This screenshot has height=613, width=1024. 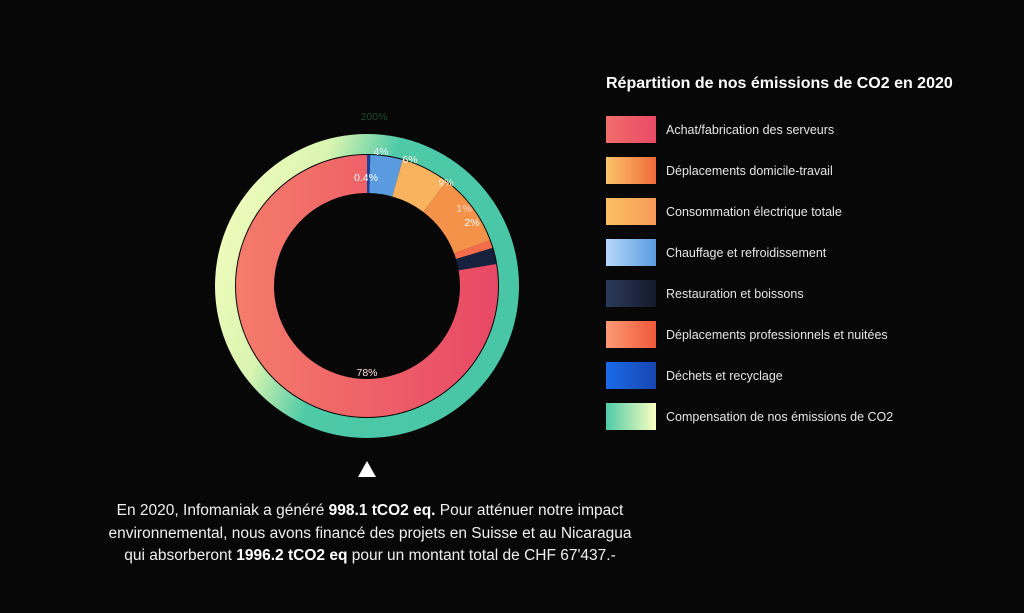 I want to click on legend-label: Consommation électrique totale, so click(x=754, y=211).